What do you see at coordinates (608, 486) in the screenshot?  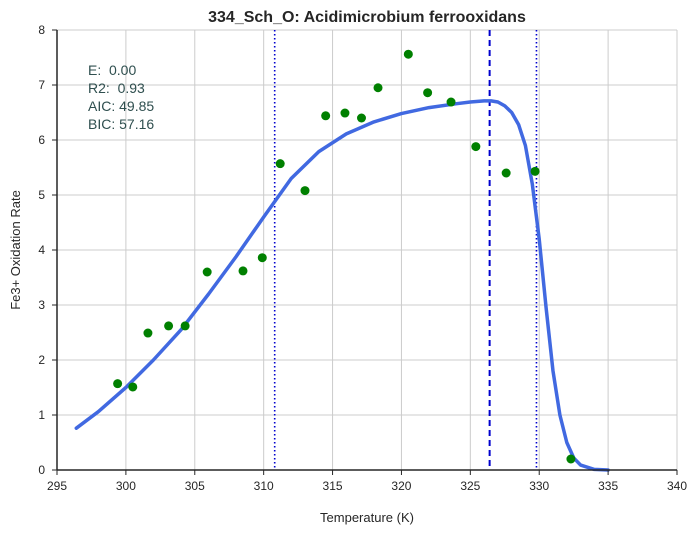 I see `x-tick-label-335: 335` at bounding box center [608, 486].